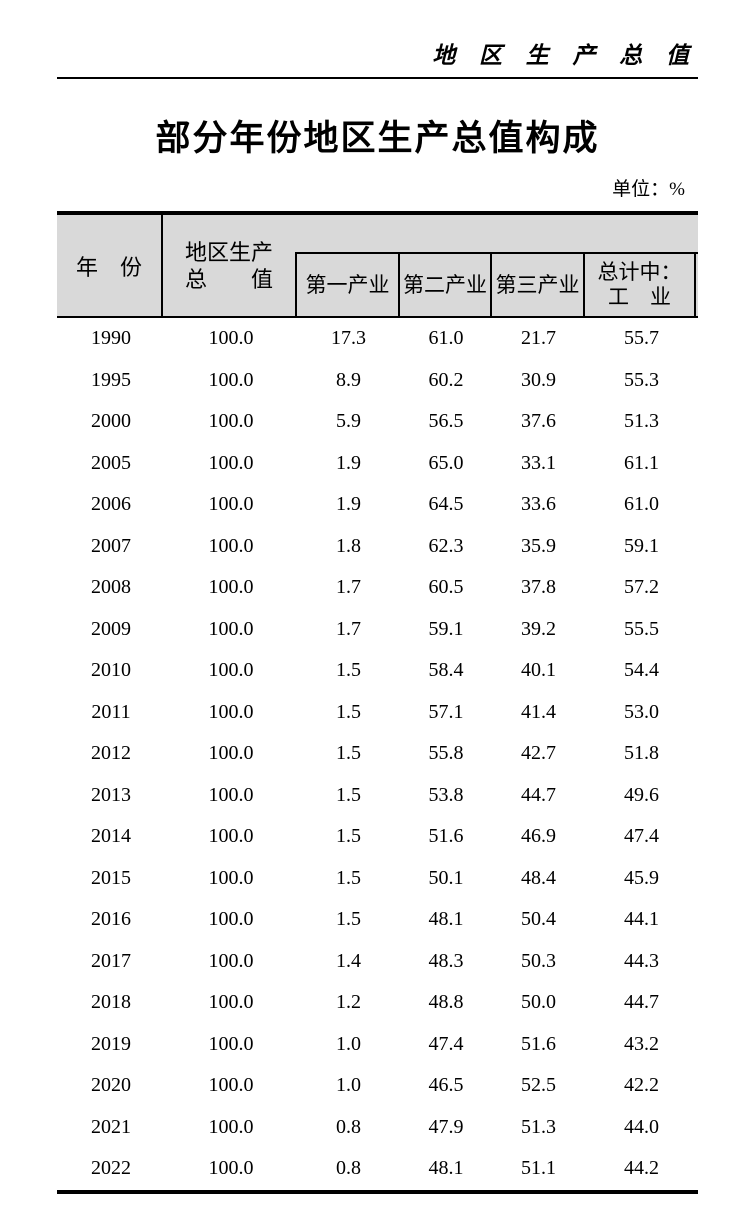 The image size is (752, 1214). What do you see at coordinates (446, 545) in the screenshot?
I see `value-cell: 62.3` at bounding box center [446, 545].